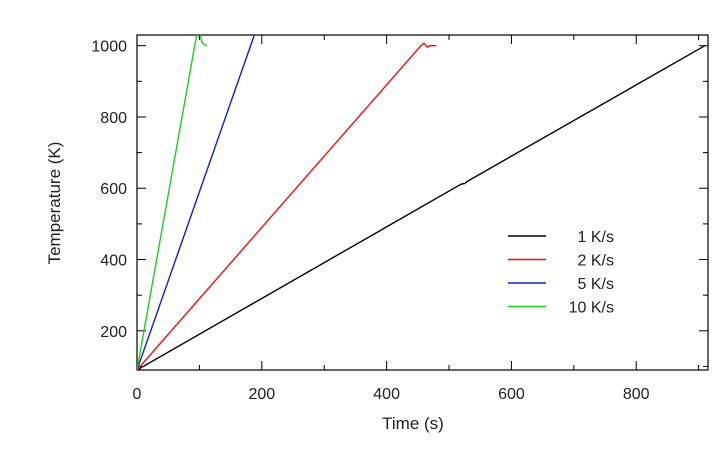 Image resolution: width=721 pixels, height=451 pixels. I want to click on y-axis-title: Temperature (K), so click(54, 203).